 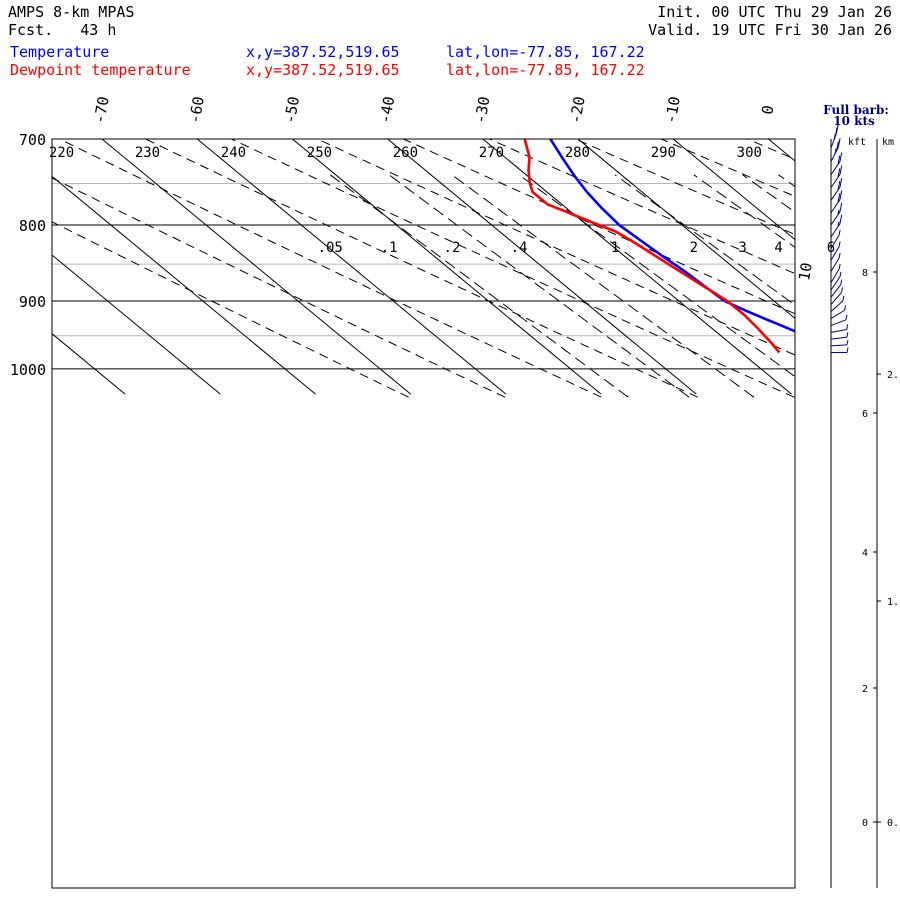 I want to click on mixing-ratio-label: .1, so click(x=389, y=248).